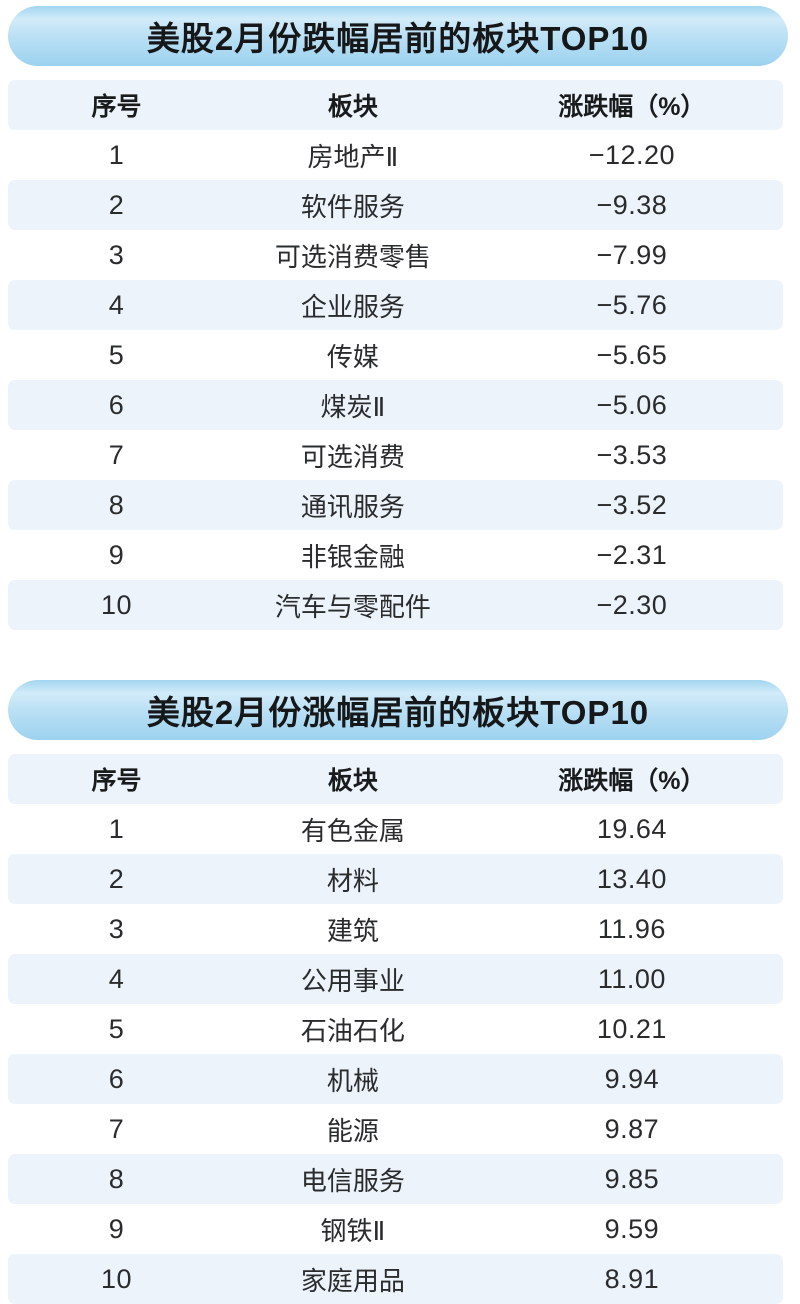 The height and width of the screenshot is (1304, 800). I want to click on table-row: 5 传媒 −5.65, so click(395, 355).